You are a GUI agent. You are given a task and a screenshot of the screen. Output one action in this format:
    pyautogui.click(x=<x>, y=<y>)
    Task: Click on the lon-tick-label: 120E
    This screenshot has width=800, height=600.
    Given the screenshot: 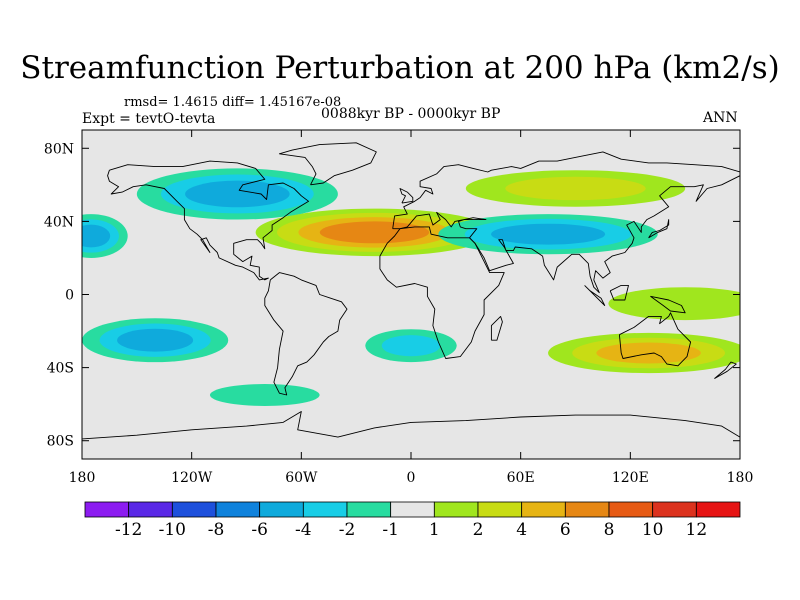 What is the action you would take?
    pyautogui.click(x=630, y=478)
    